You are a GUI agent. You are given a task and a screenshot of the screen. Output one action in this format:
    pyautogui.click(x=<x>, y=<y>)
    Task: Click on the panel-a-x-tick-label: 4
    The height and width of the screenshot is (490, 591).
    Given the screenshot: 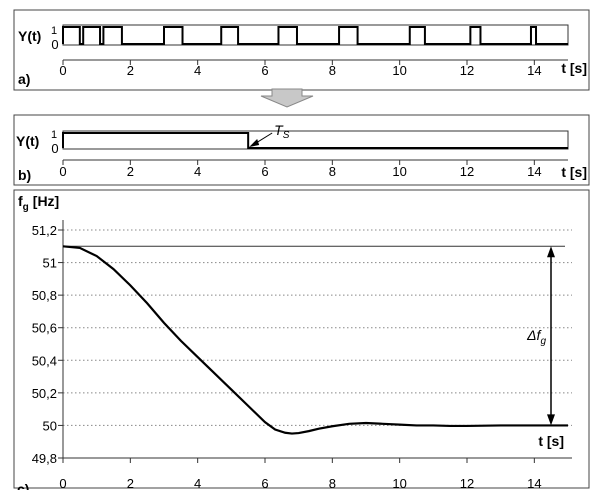 What is the action you would take?
    pyautogui.click(x=197, y=70)
    